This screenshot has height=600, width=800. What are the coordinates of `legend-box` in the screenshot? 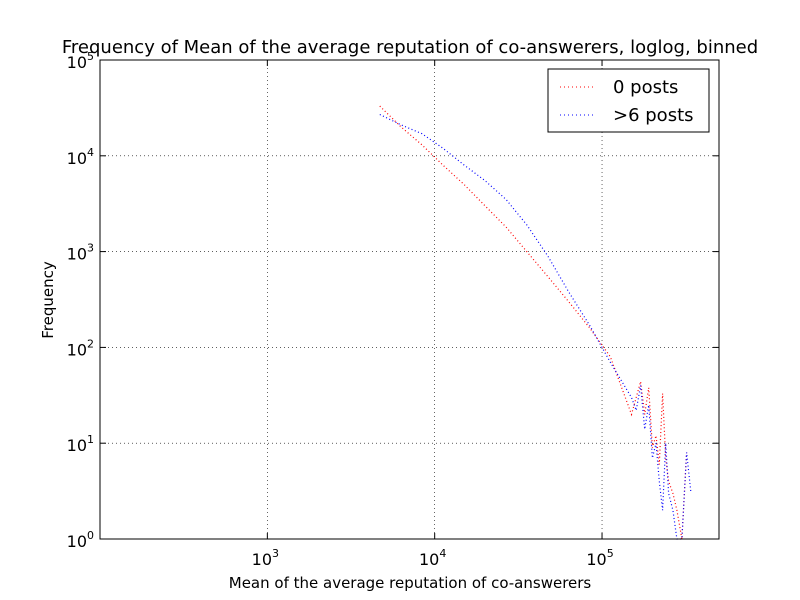 It's located at (628, 100).